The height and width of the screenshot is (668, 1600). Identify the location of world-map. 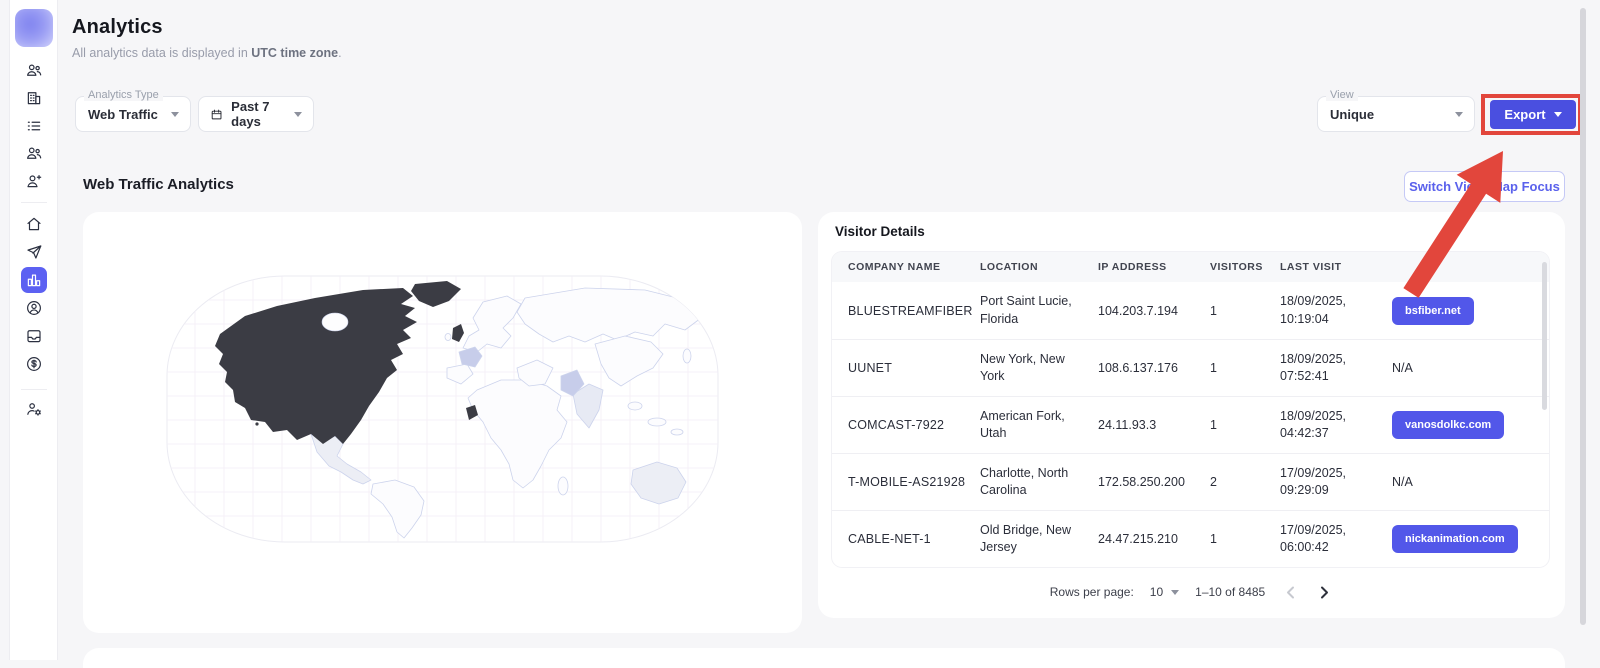
(443, 410).